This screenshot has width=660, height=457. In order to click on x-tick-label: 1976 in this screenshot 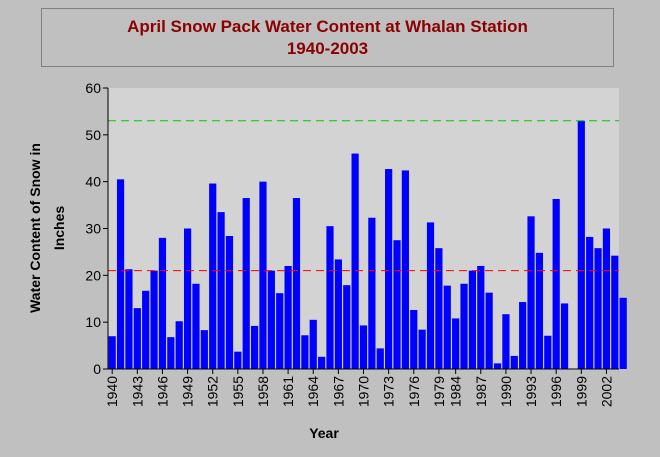, I will do `click(414, 391)`.